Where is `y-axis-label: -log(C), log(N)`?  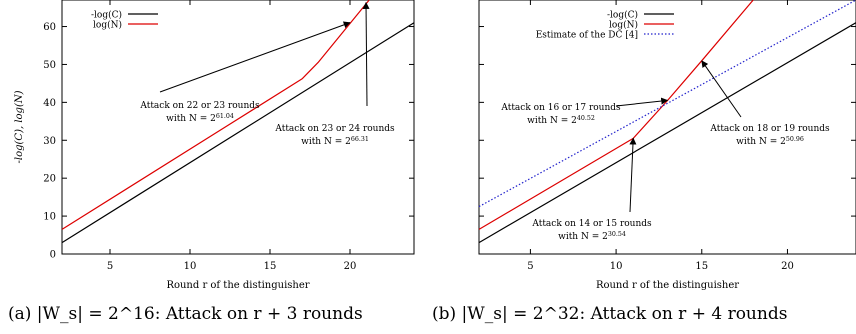
y-axis-label: -log(C), log(N) is located at coordinates (19, 126).